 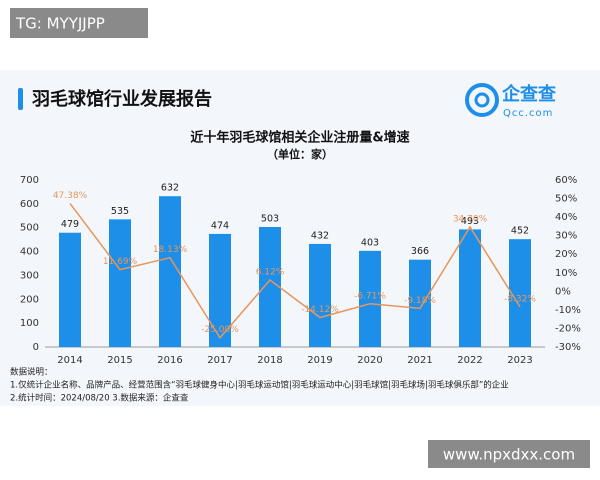 What do you see at coordinates (568, 347) in the screenshot?
I see `y2-tick-label: -30%` at bounding box center [568, 347].